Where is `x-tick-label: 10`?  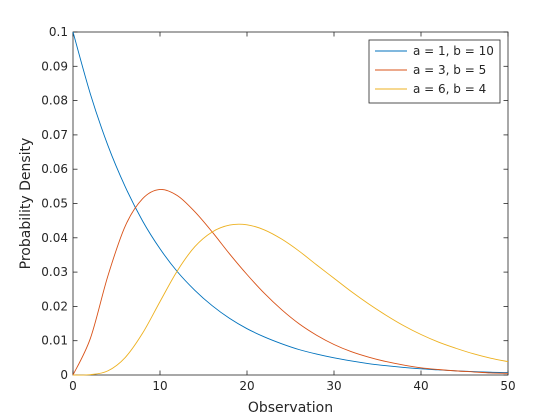
x-tick-label: 10 is located at coordinates (159, 386).